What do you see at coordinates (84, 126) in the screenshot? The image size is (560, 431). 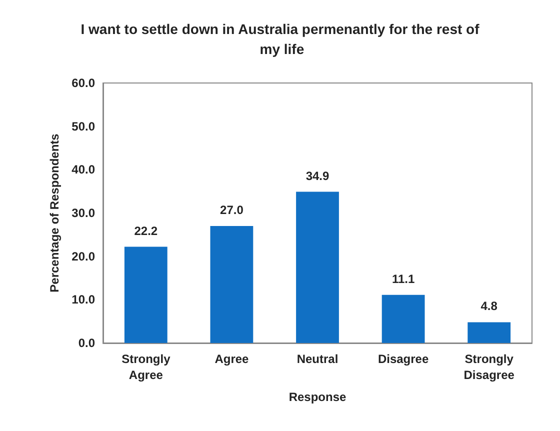 I see `y-tick-label: 50.0` at bounding box center [84, 126].